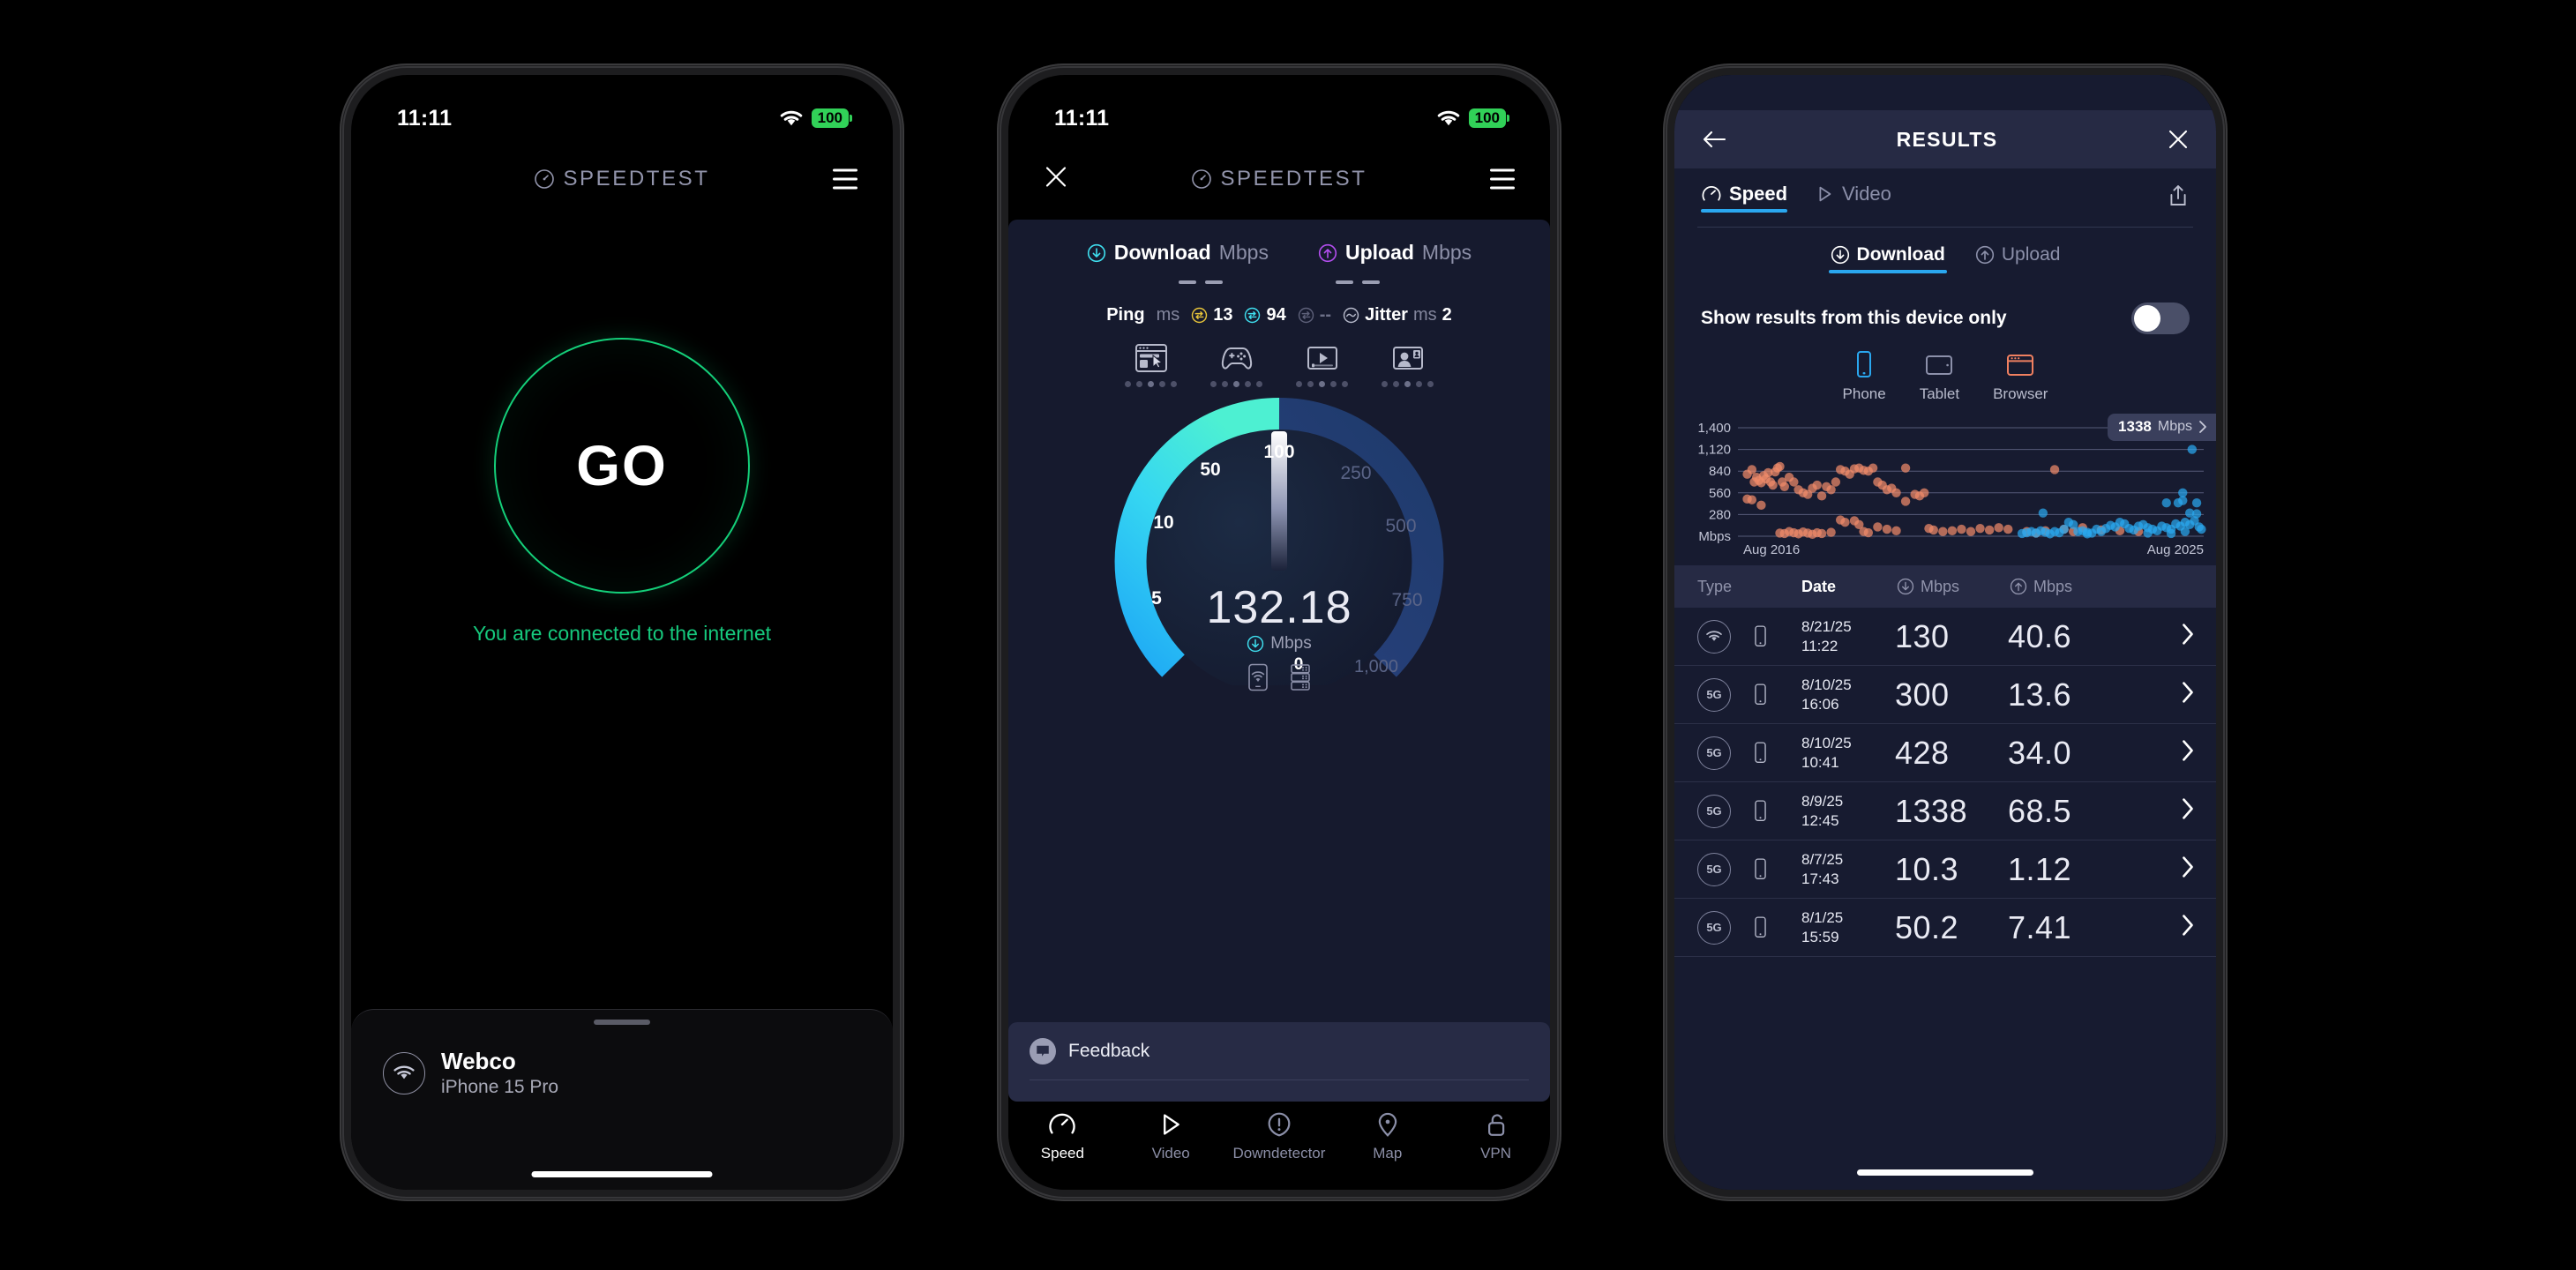 This screenshot has width=2576, height=1270. I want to click on use-case-gaming, so click(1236, 365).